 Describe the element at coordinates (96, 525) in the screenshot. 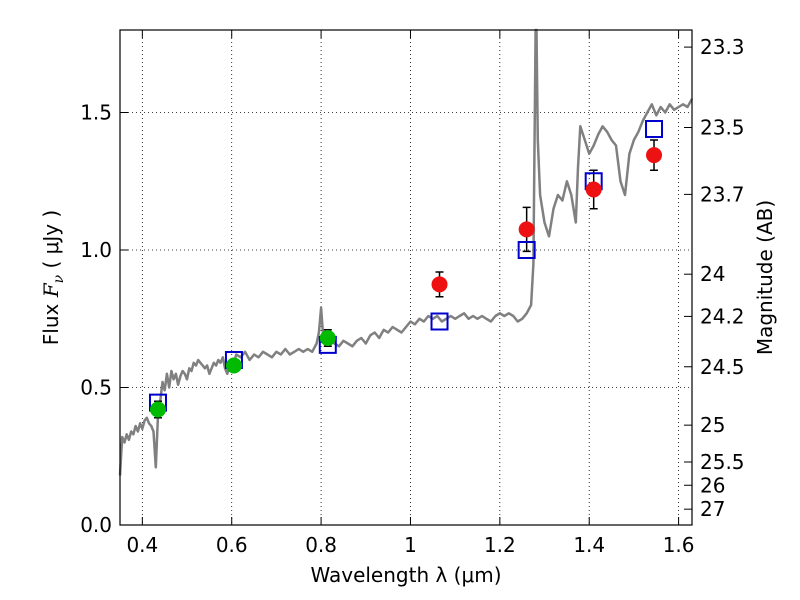

I see `y-tick-label: 0.0` at that location.